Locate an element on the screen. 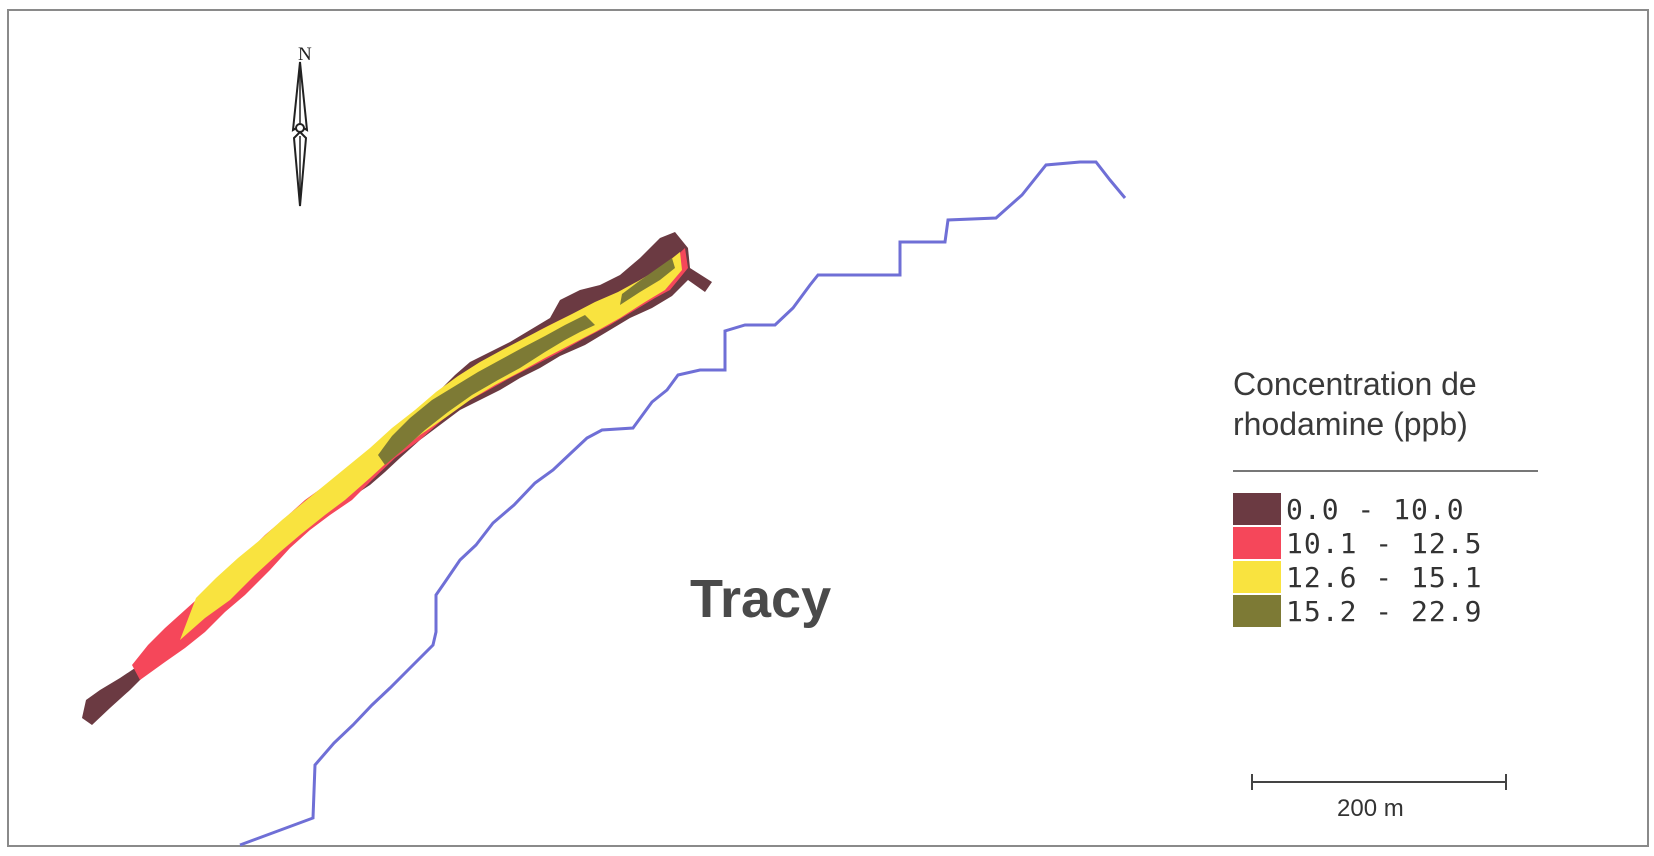 Image resolution: width=1654 pixels, height=856 pixels. legend-label: 12.6 - 15.1 is located at coordinates (1384, 577).